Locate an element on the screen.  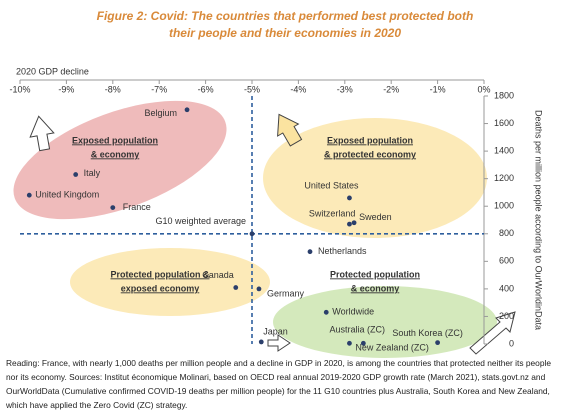
point-label: Switzerland is located at coordinates (332, 214).